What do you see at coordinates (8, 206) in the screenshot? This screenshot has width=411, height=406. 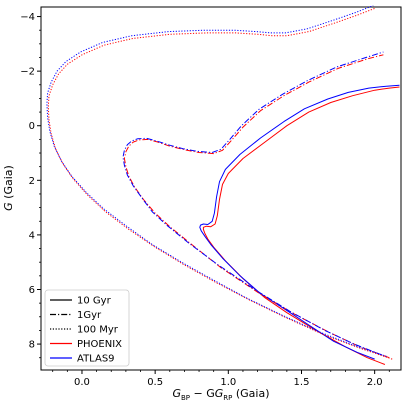 I see `y-axis-label-main: G` at bounding box center [8, 206].